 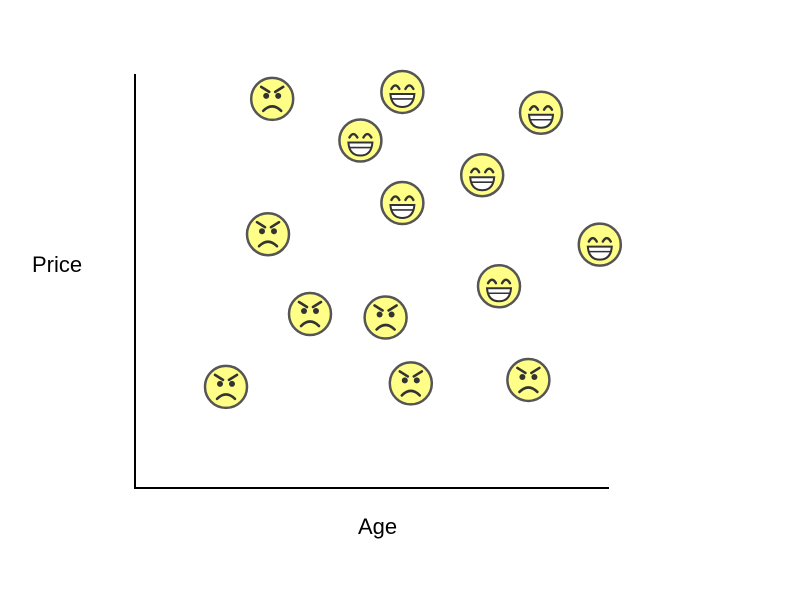 I want to click on y-axis-label: Price, so click(x=57, y=264).